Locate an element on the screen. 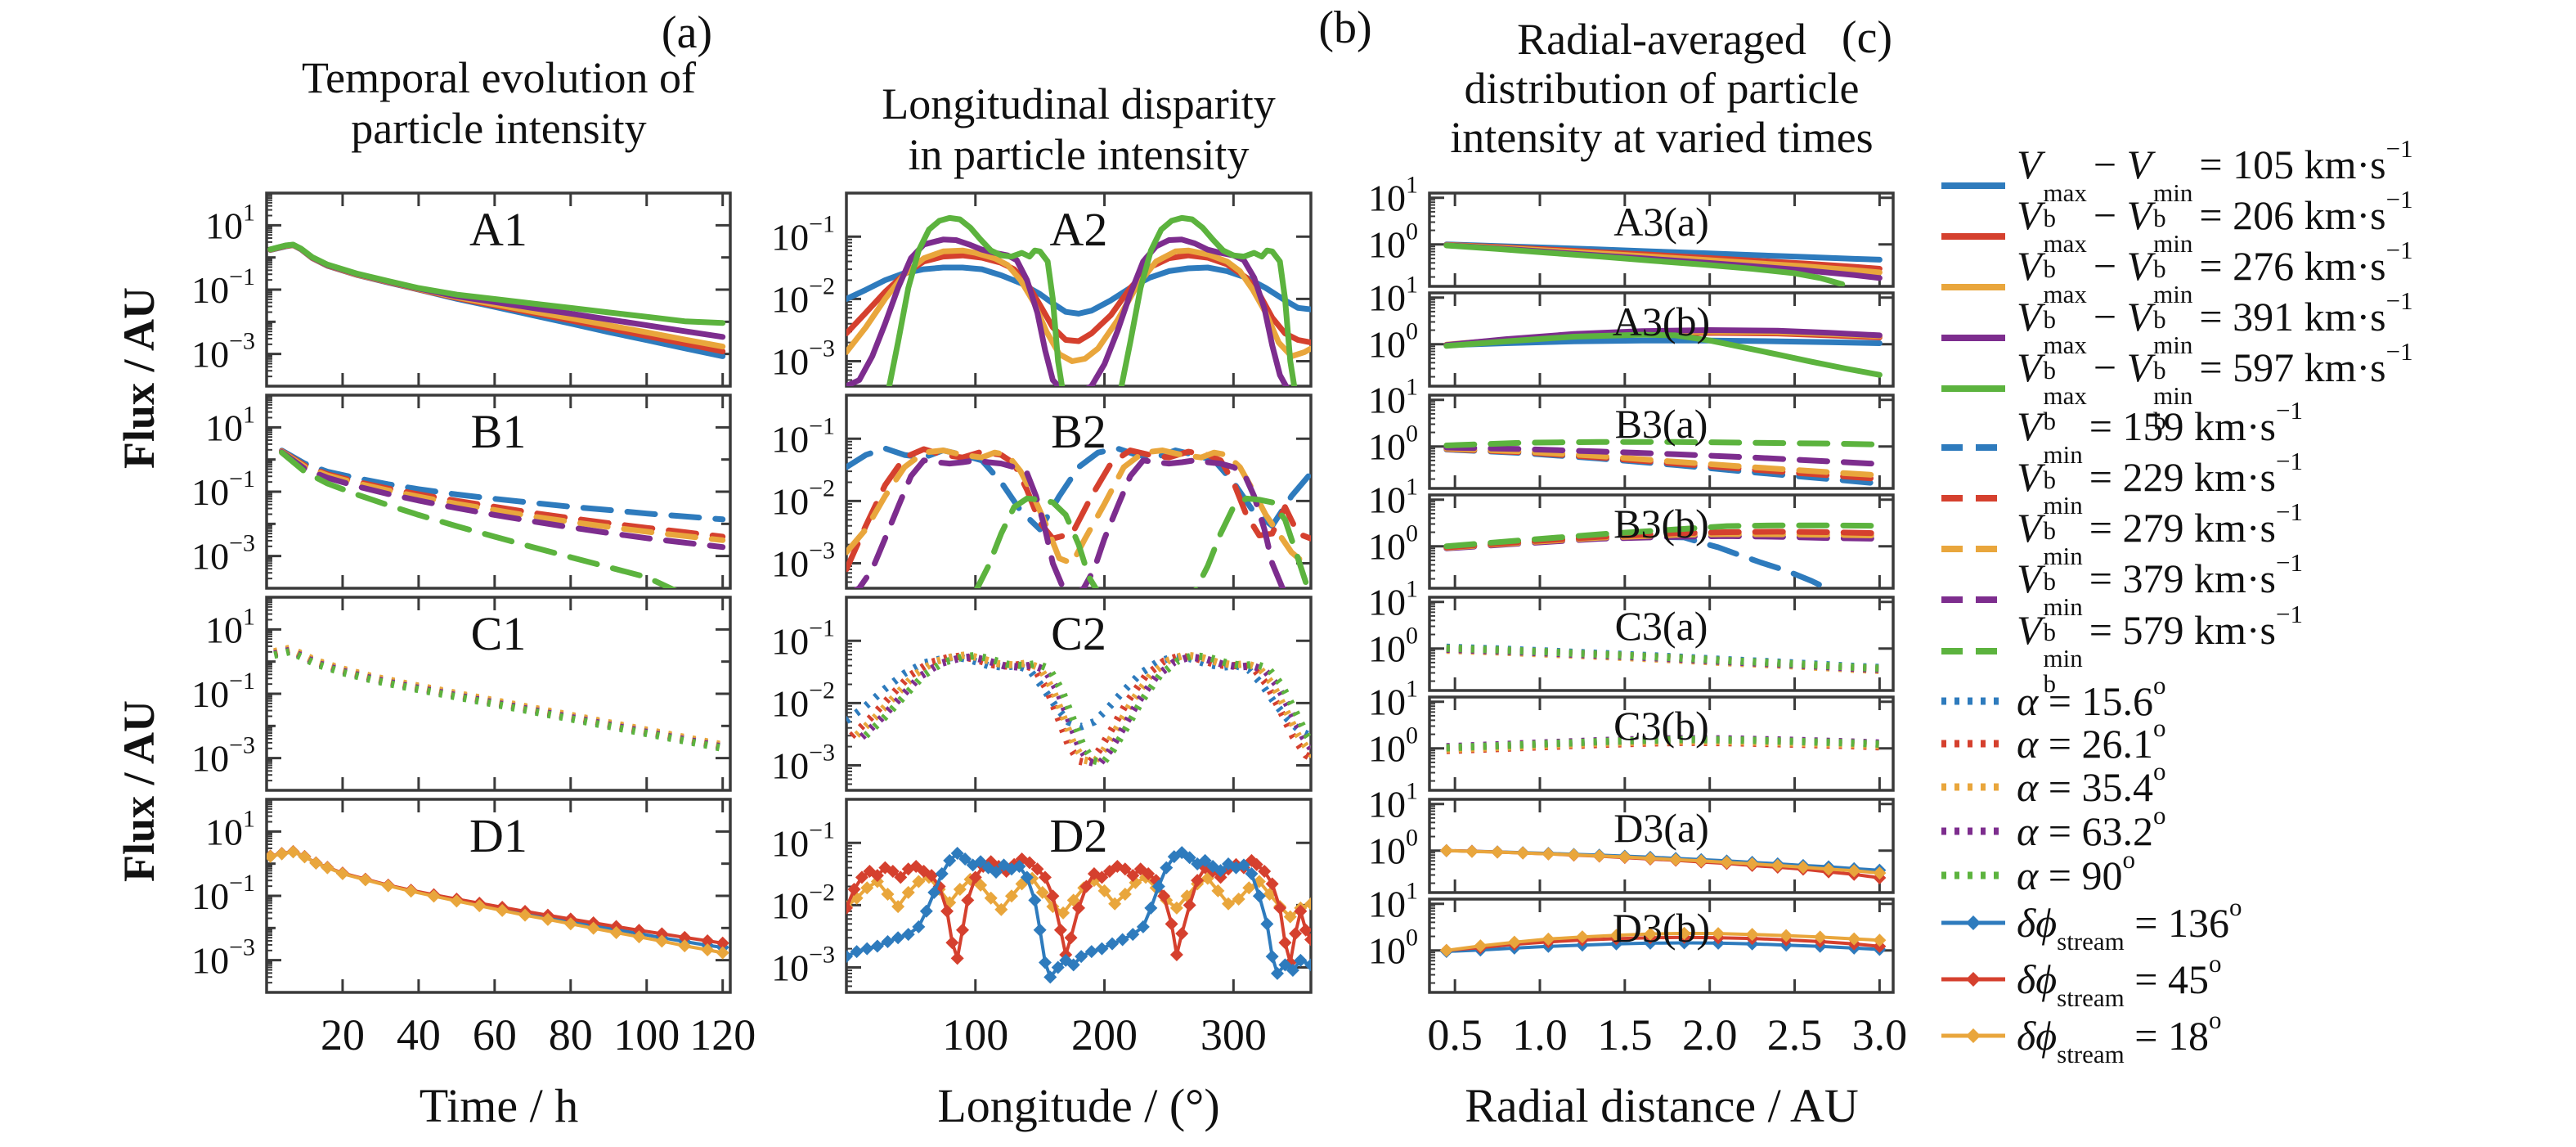 The height and width of the screenshot is (1147, 2576). legend-entry-15: δϕstream = 136o is located at coordinates (2091, 924).